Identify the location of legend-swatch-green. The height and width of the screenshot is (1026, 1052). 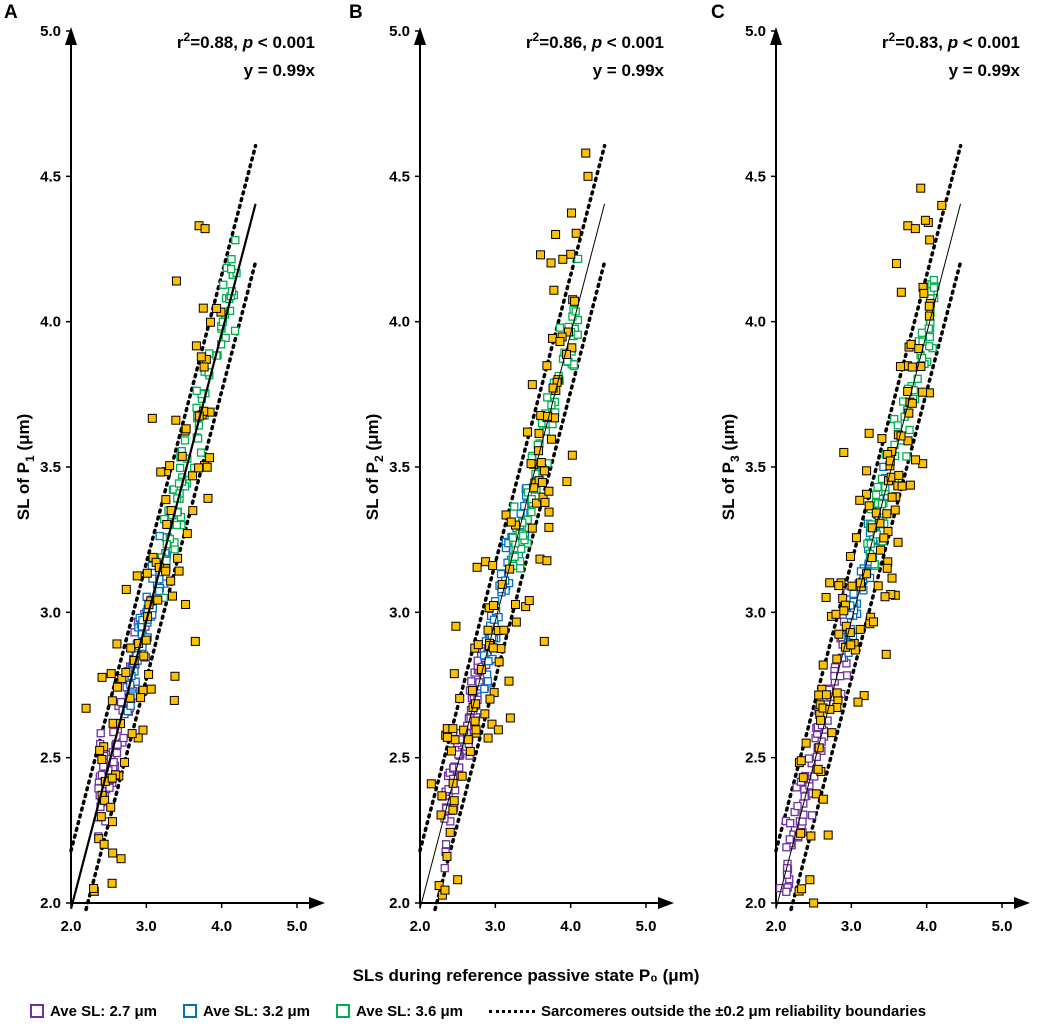
(343, 1011).